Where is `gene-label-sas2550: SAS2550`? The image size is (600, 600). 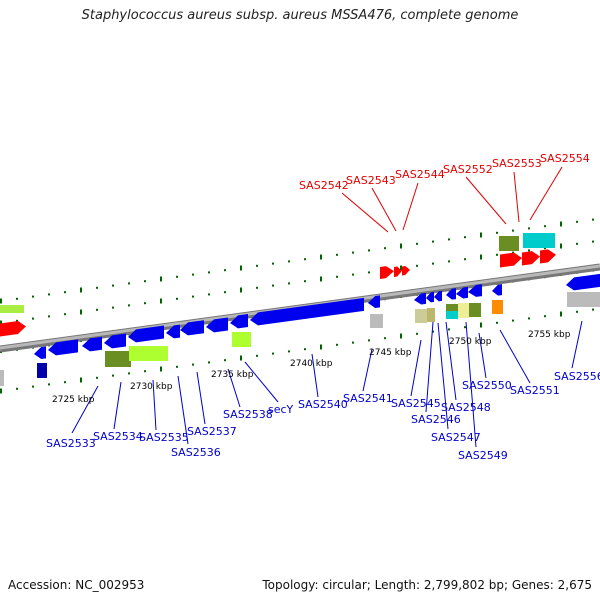
gene-label-sas2550: SAS2550 is located at coordinates (487, 385).